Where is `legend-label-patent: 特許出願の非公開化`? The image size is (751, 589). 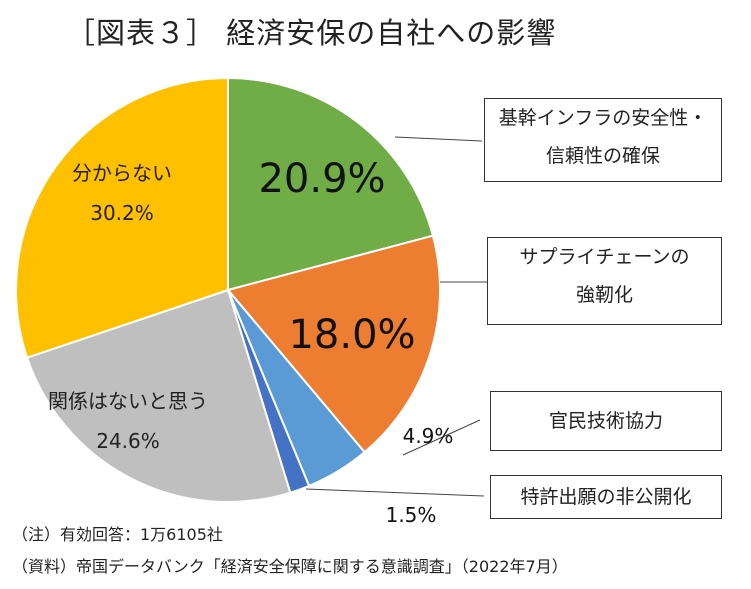 legend-label-patent: 特許出願の非公開化 is located at coordinates (606, 497).